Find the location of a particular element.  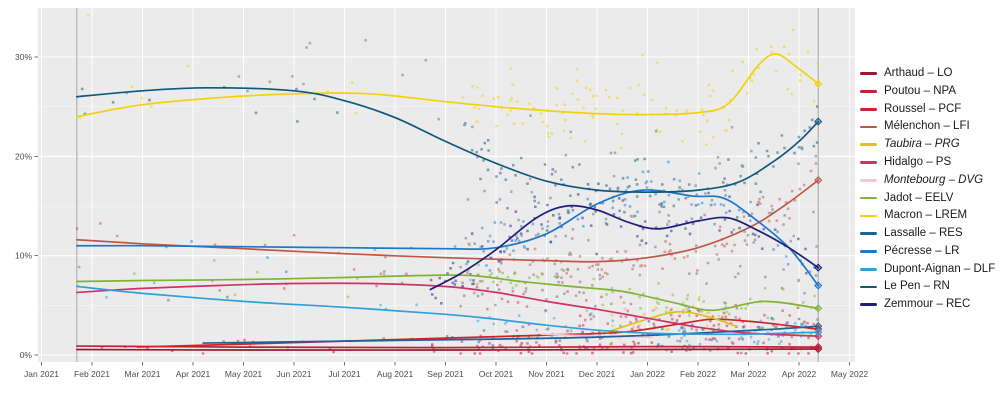

end-marker-jadot is located at coordinates (818, 308).